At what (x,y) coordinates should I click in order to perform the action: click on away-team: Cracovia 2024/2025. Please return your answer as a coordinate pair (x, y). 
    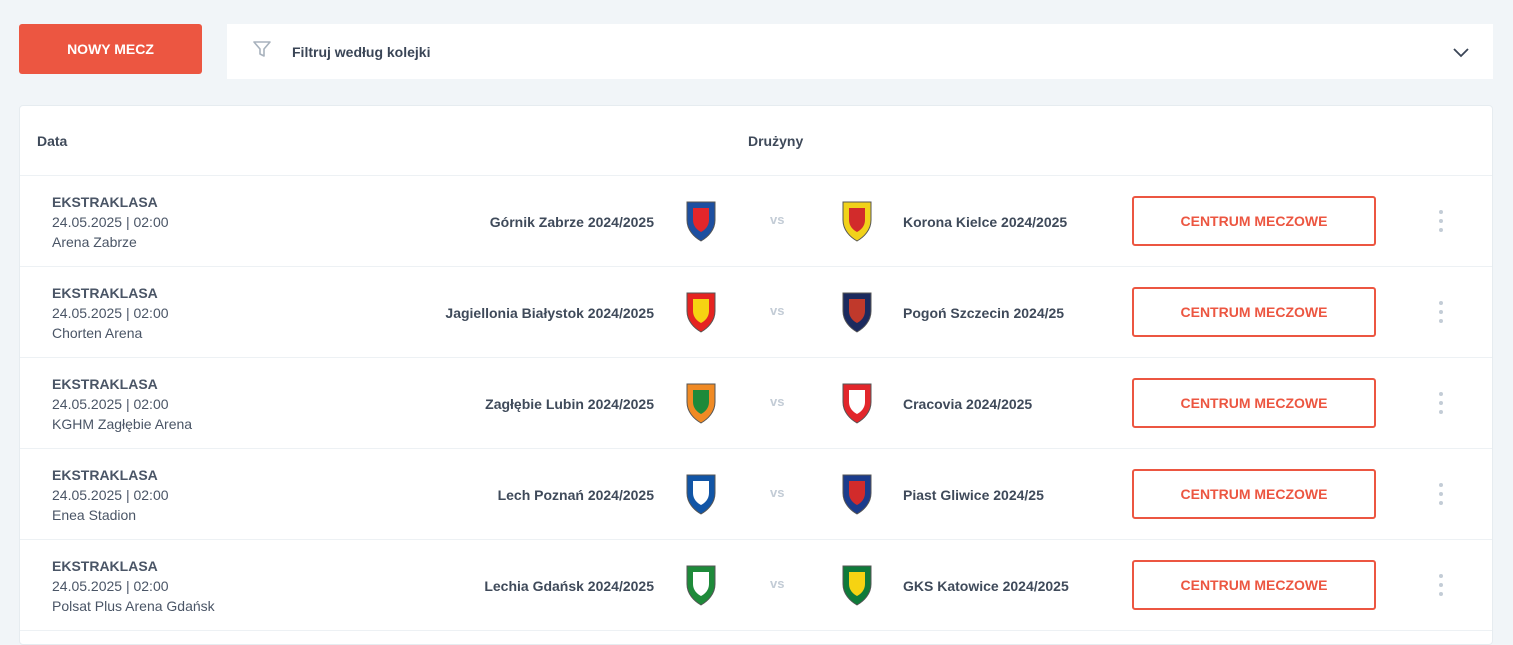
    Looking at the image, I should click on (967, 403).